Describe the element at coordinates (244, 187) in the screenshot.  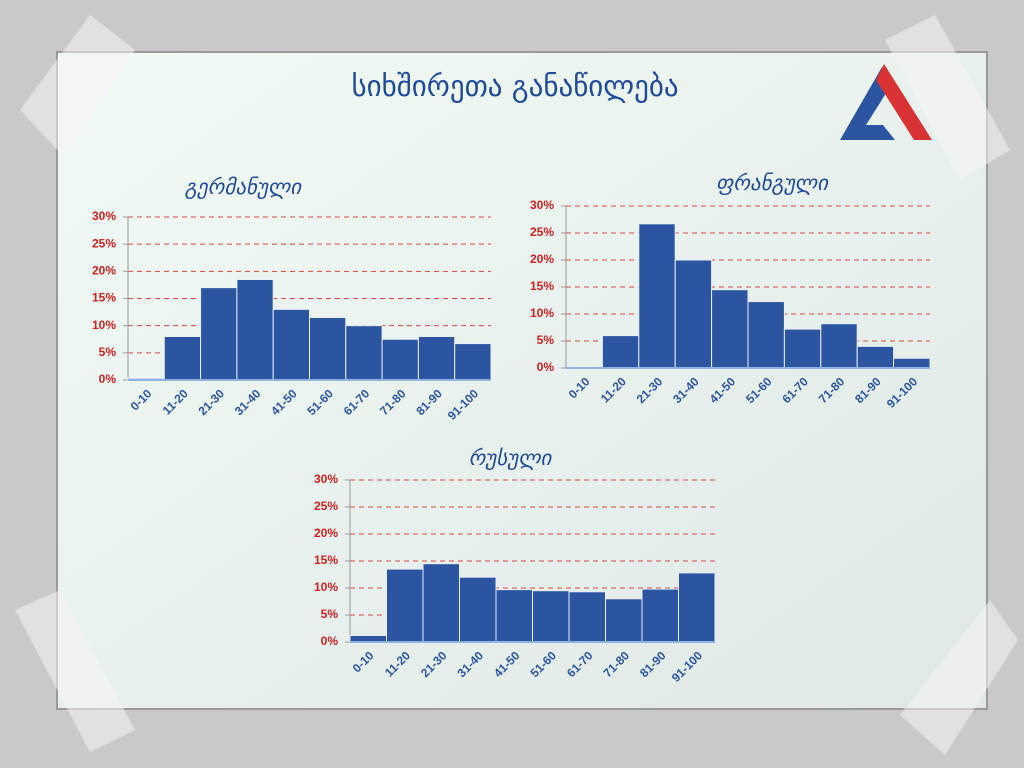
I see `chart-title: გერმანული` at that location.